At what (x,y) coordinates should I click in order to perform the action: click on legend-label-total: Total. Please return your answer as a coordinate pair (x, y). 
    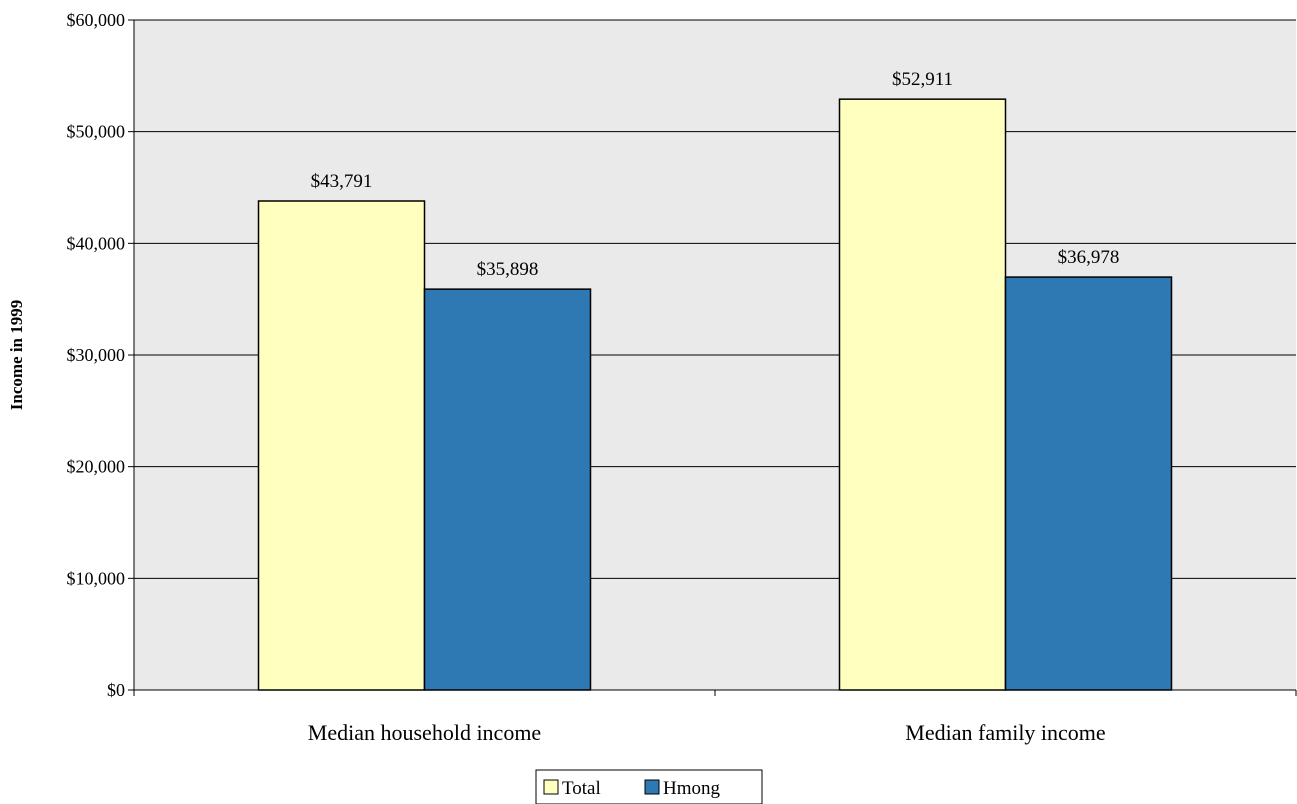
    Looking at the image, I should click on (581, 788).